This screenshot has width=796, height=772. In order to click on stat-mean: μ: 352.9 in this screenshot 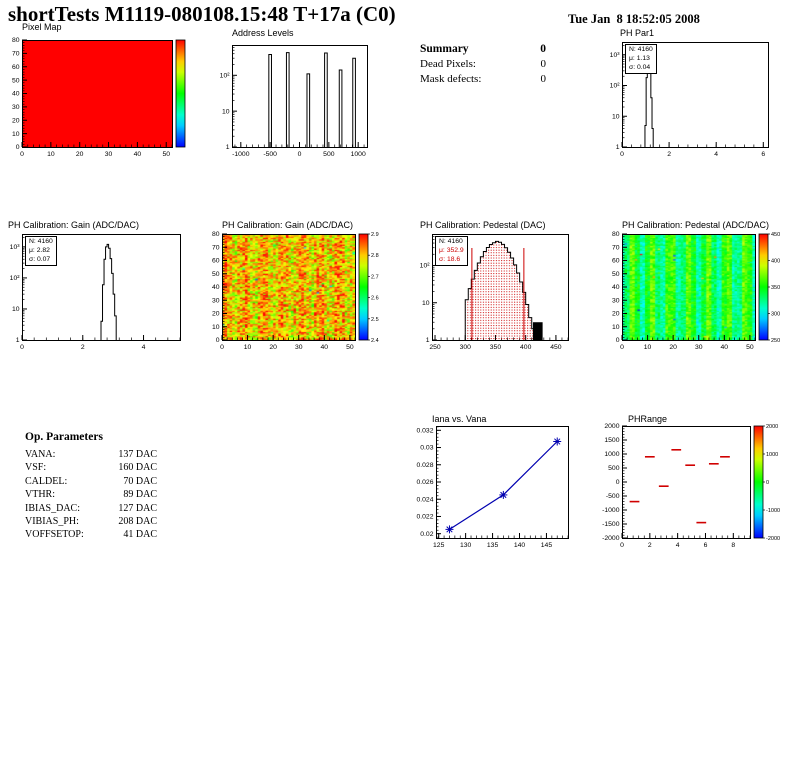, I will do `click(451, 250)`.